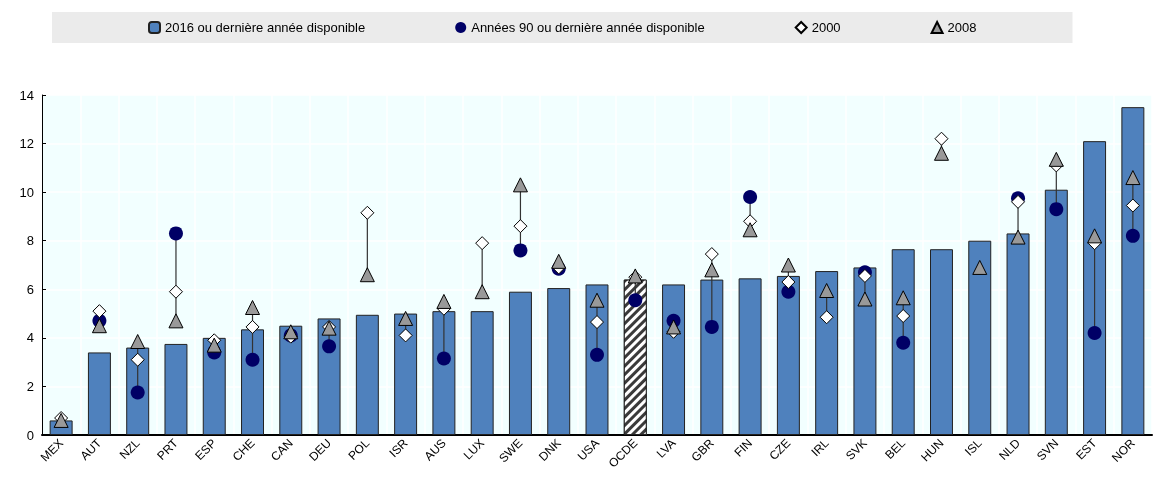  What do you see at coordinates (398, 448) in the screenshot?
I see `x-tick-label: ISR` at bounding box center [398, 448].